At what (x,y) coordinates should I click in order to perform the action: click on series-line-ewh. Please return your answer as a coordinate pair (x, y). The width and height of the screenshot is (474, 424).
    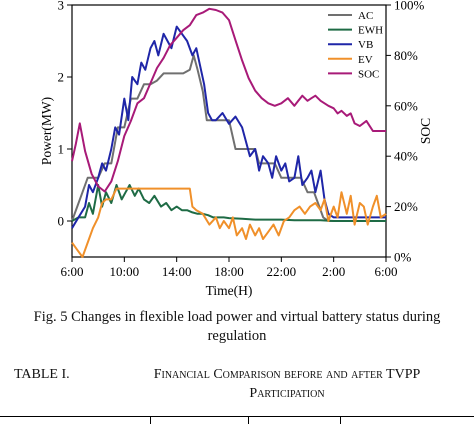
    Looking at the image, I should click on (228, 203).